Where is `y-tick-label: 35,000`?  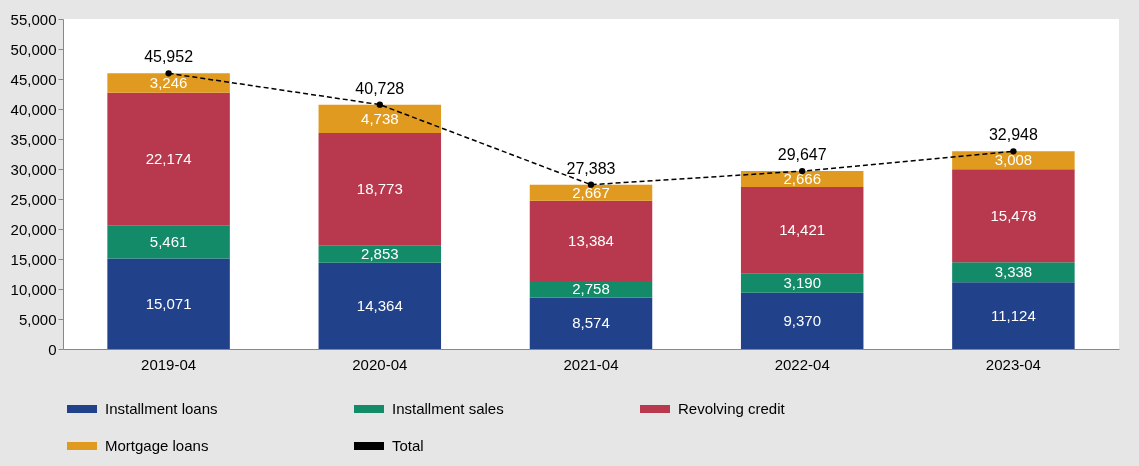 y-tick-label: 35,000 is located at coordinates (33, 139).